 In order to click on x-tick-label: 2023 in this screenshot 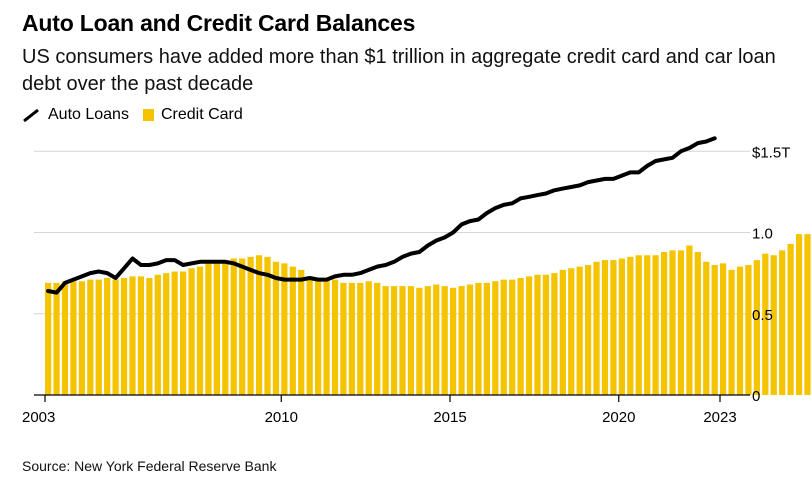, I will do `click(719, 417)`.